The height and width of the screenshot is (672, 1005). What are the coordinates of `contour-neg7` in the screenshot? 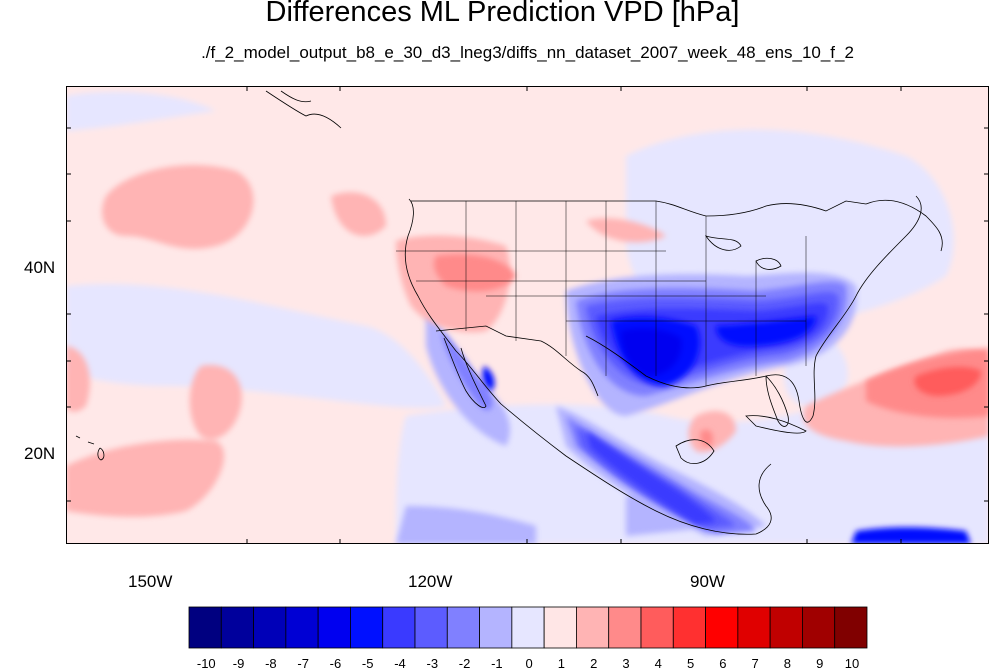 It's located at (651, 352).